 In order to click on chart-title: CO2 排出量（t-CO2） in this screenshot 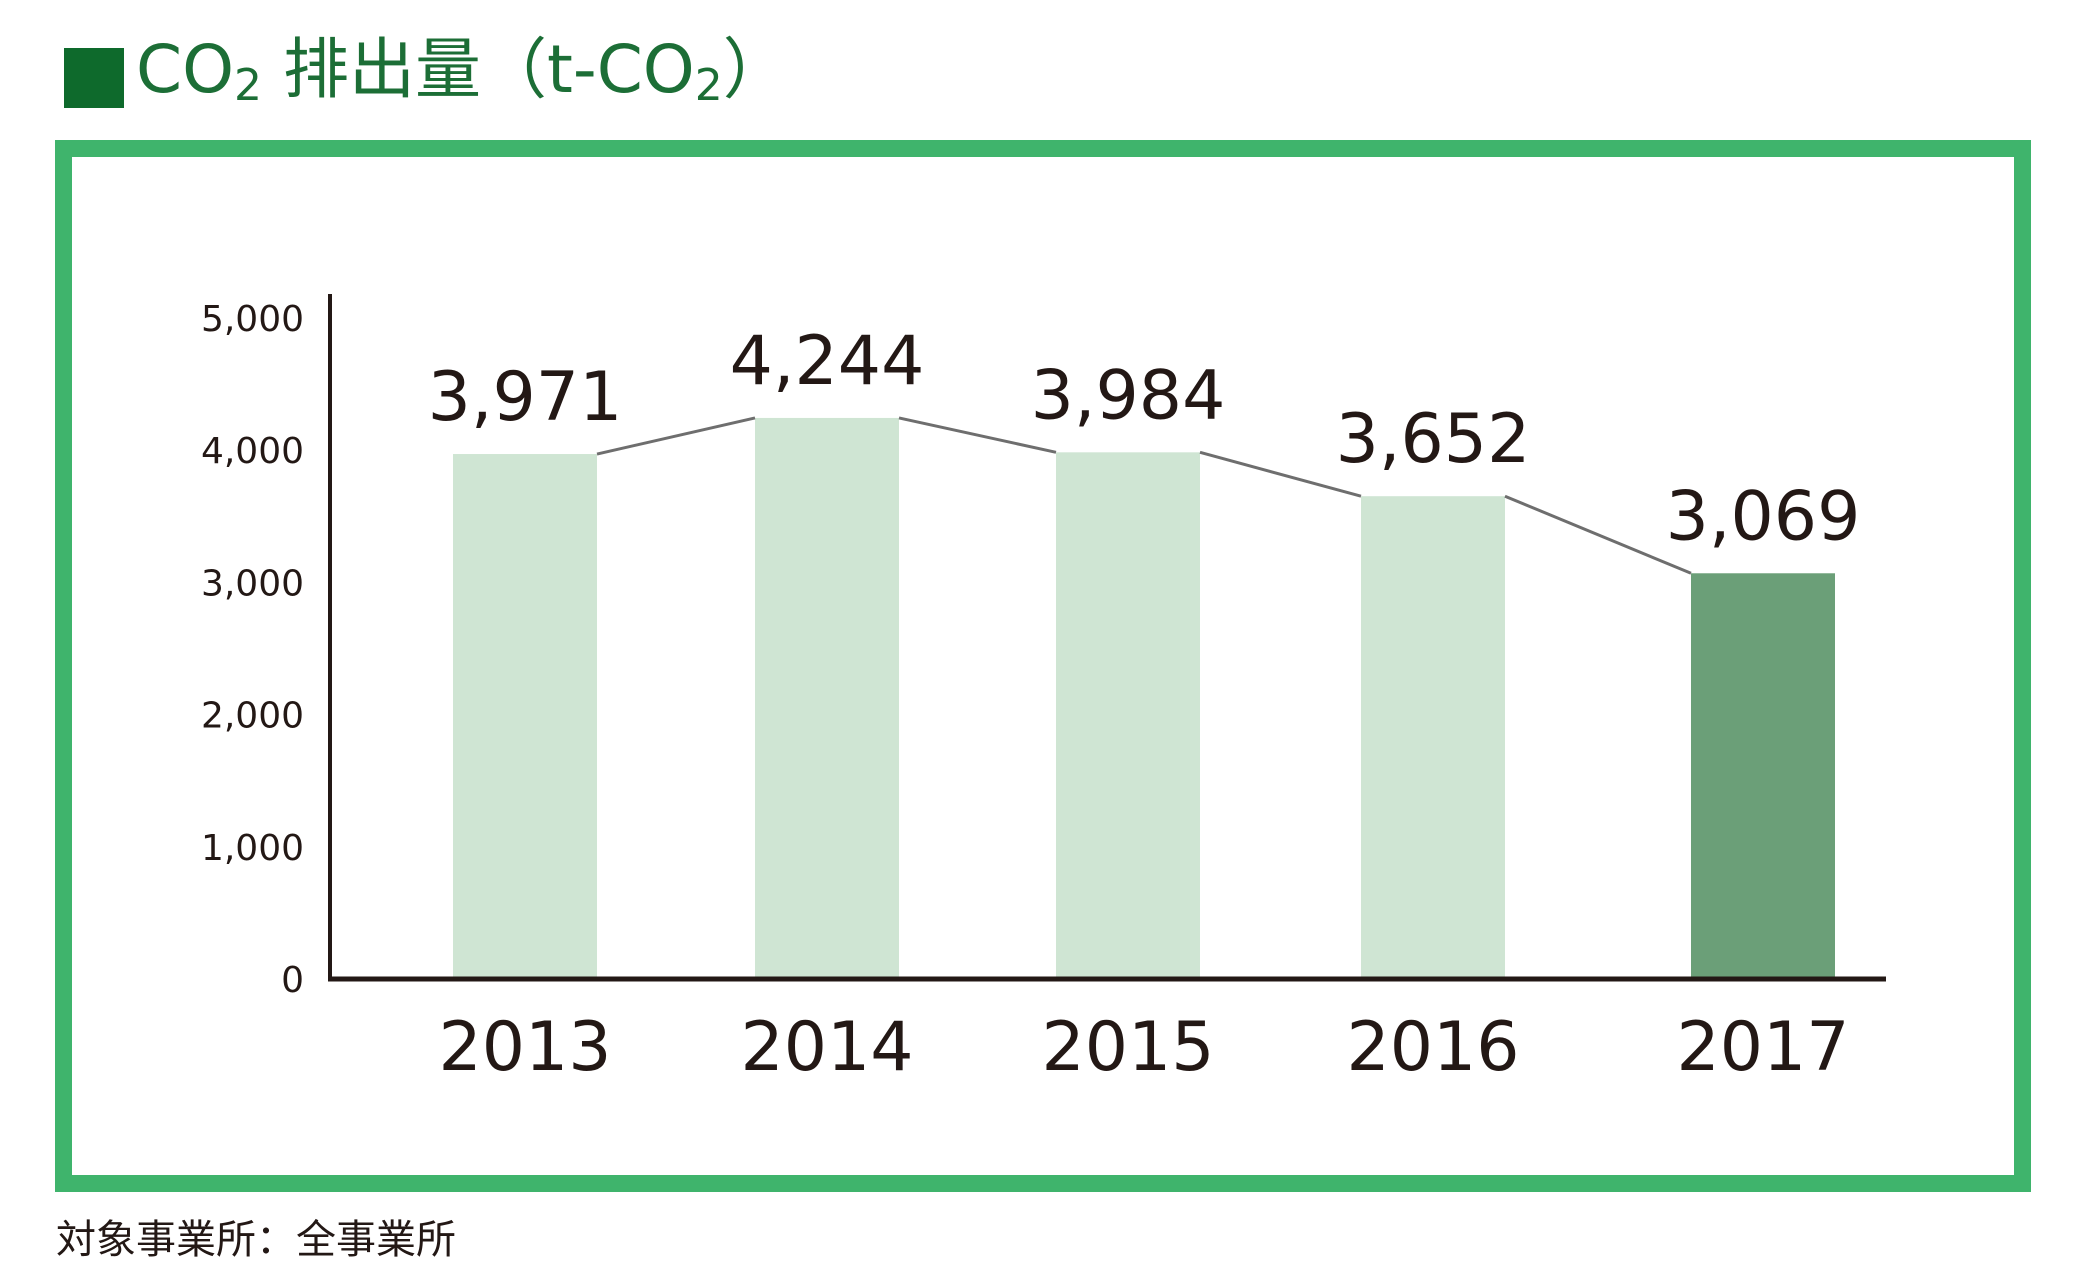, I will do `click(426, 74)`.